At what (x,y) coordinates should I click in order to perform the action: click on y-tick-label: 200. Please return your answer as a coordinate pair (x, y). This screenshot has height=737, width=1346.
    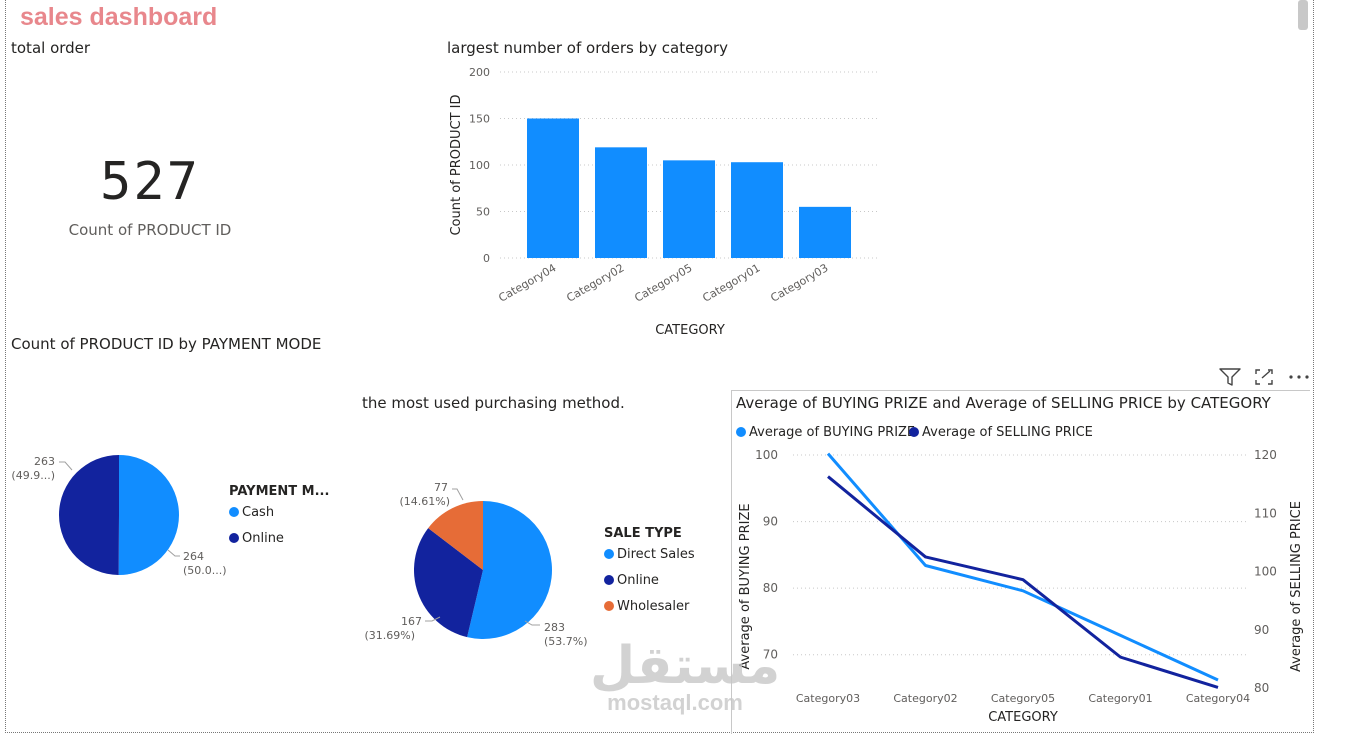
    Looking at the image, I should click on (479, 72).